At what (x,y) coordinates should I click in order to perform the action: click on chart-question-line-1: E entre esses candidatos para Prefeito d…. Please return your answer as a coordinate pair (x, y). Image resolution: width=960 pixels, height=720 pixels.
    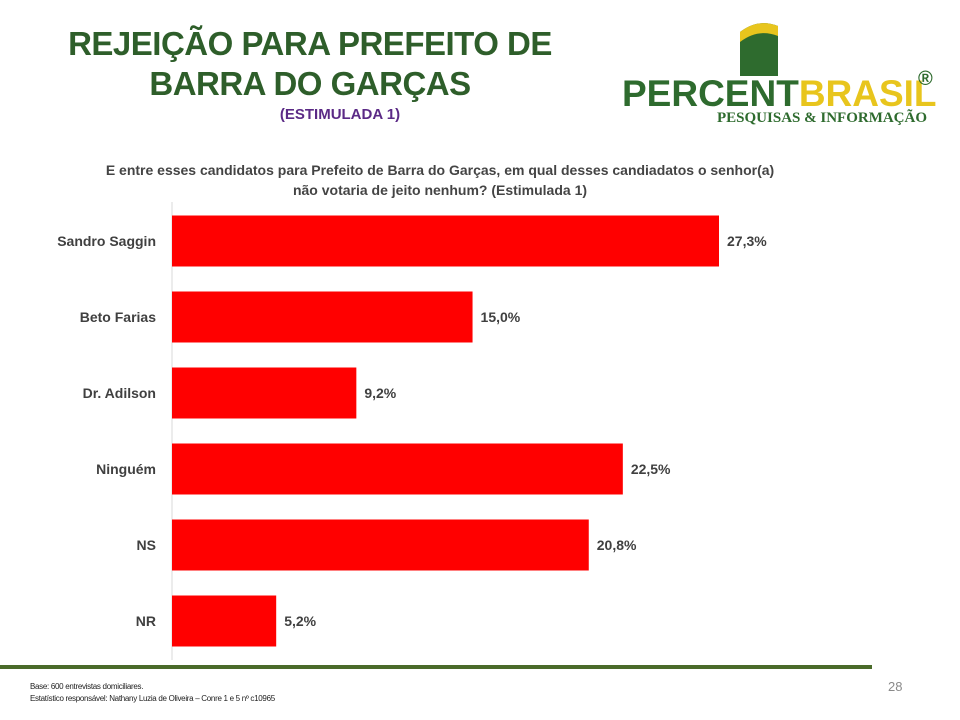
    Looking at the image, I should click on (440, 170).